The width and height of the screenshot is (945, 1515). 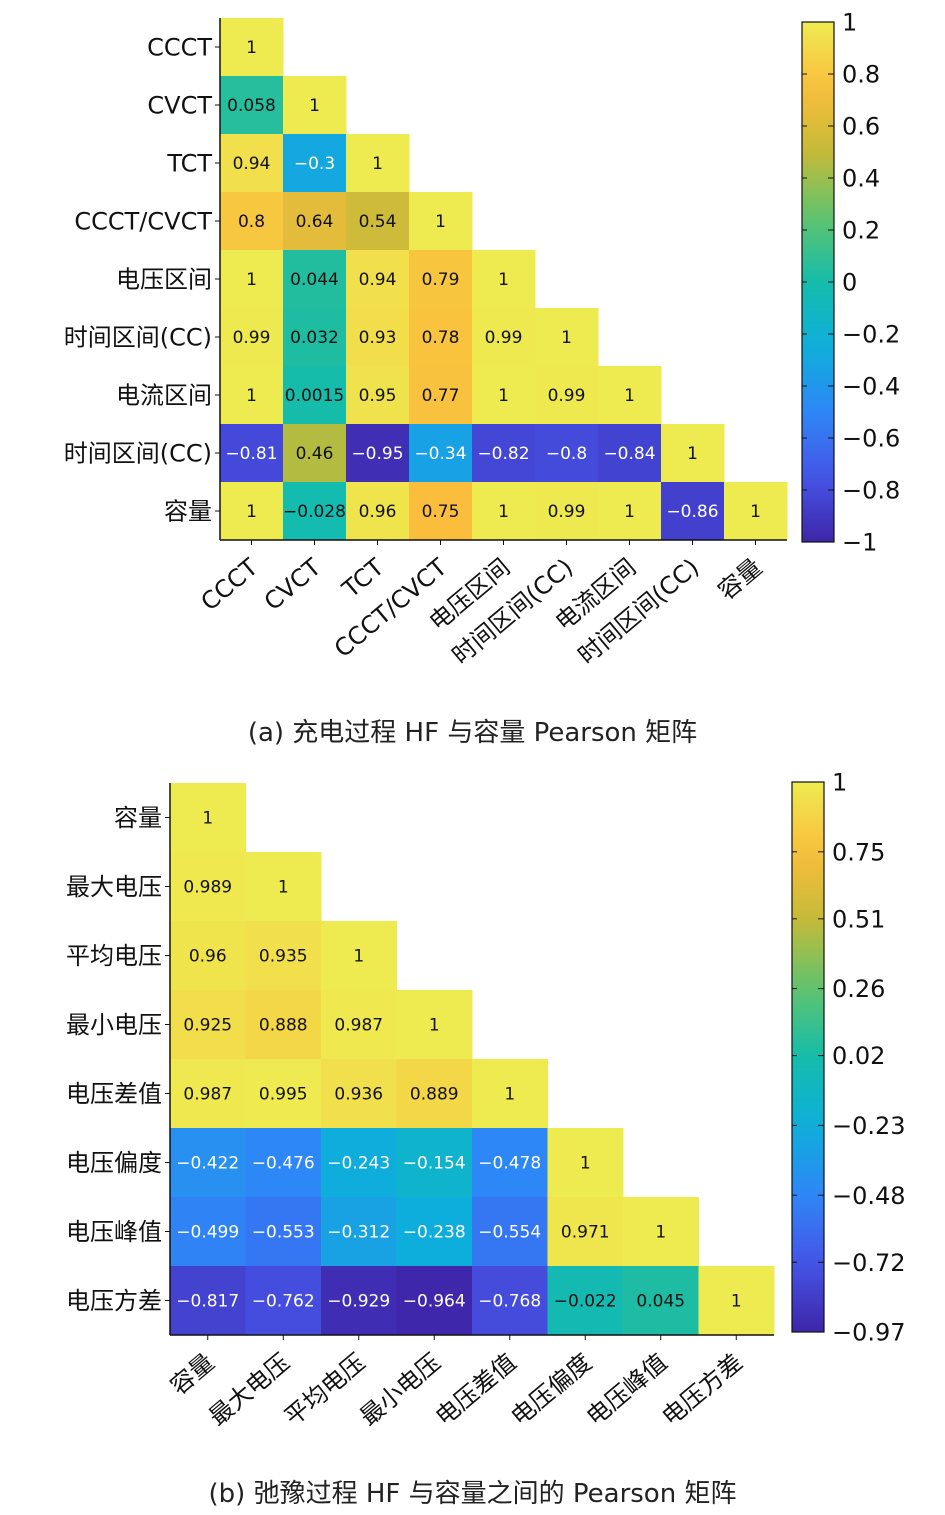 I want to click on cell-label-1-3-1: 0.888, so click(x=283, y=1026).